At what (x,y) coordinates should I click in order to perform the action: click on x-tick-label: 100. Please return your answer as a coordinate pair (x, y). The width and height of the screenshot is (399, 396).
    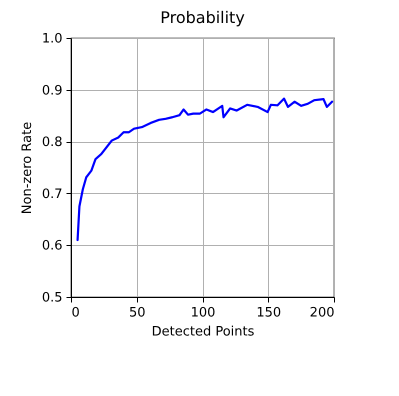
    Looking at the image, I should click on (203, 313).